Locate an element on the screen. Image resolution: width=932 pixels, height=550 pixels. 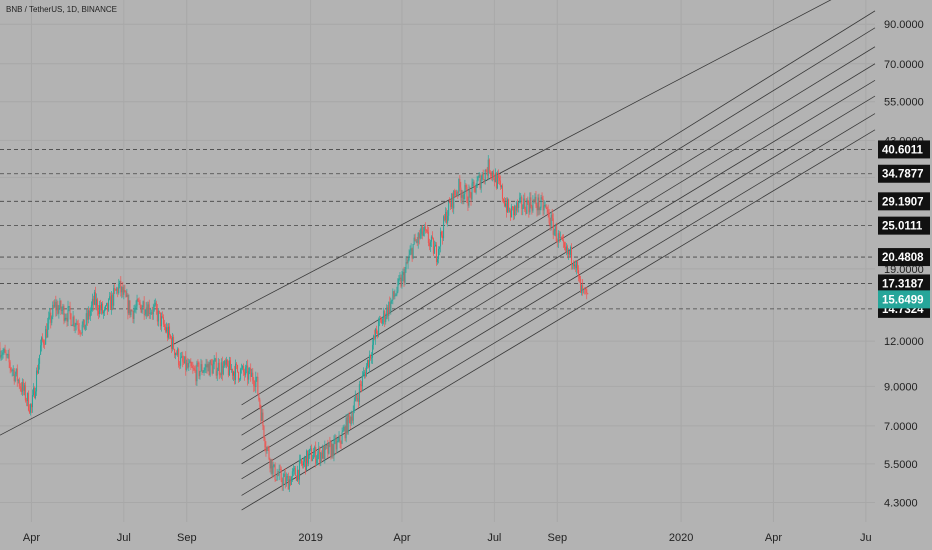
time-axis-tick-label: Apr is located at coordinates (401, 538).